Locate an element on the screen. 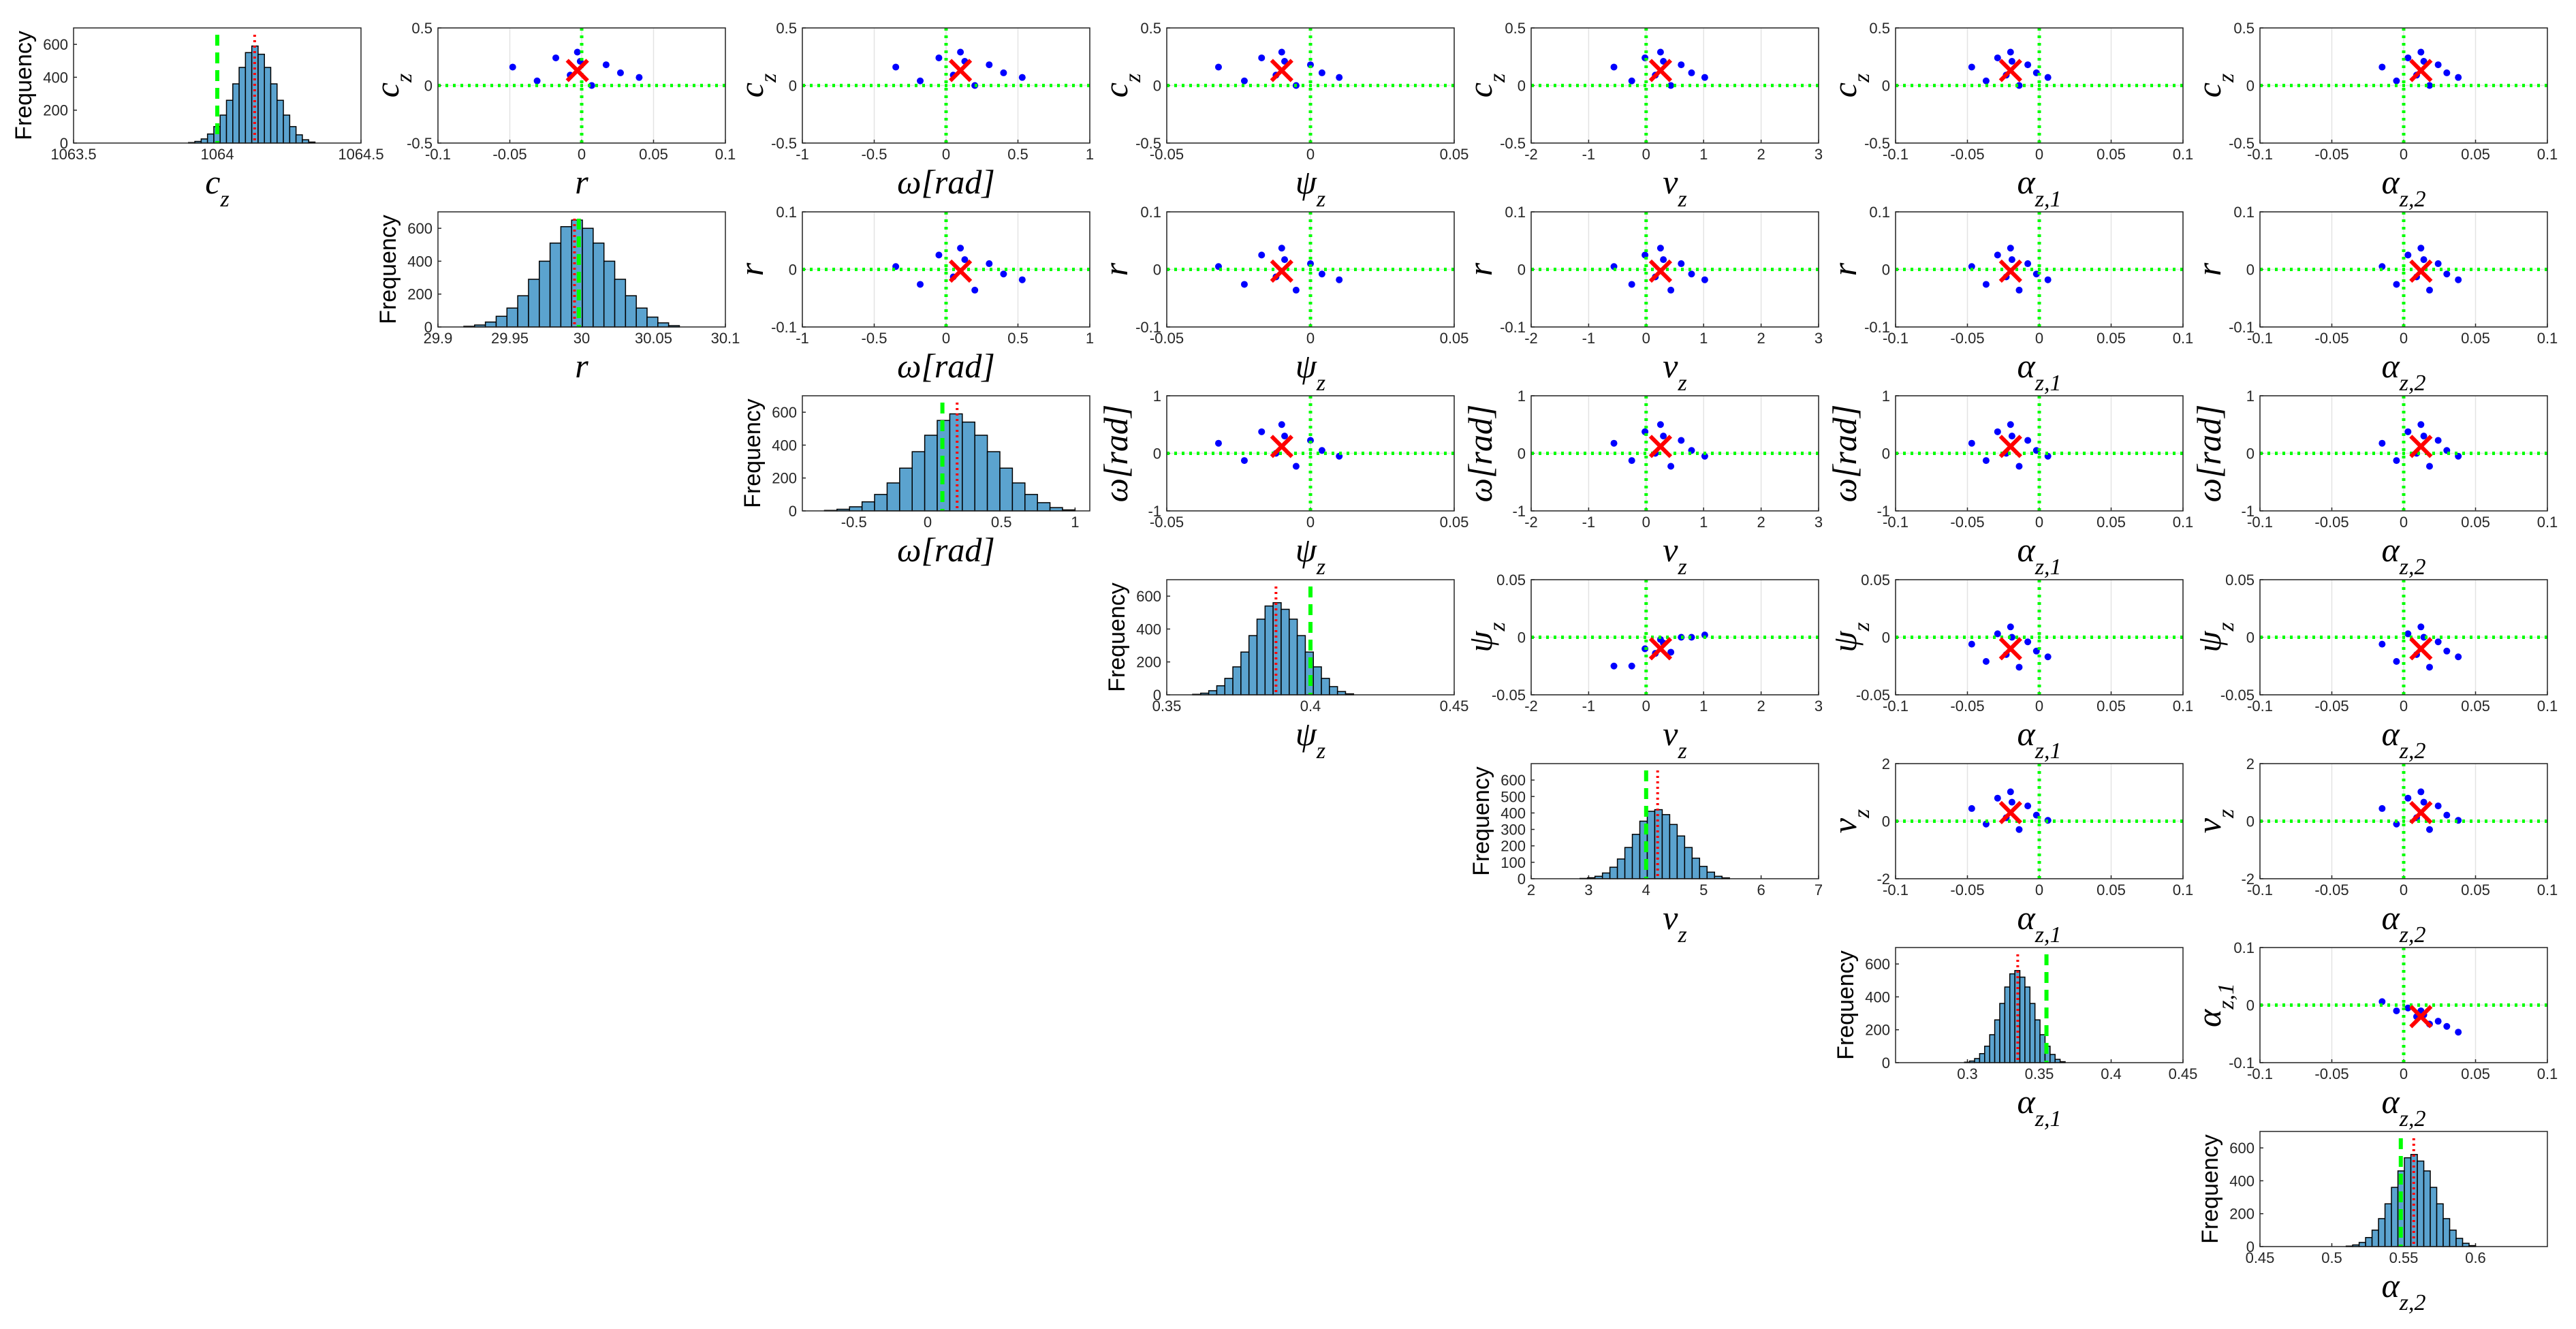 The width and height of the screenshot is (2576, 1329). x-tick-label: -2 is located at coordinates (1531, 522).